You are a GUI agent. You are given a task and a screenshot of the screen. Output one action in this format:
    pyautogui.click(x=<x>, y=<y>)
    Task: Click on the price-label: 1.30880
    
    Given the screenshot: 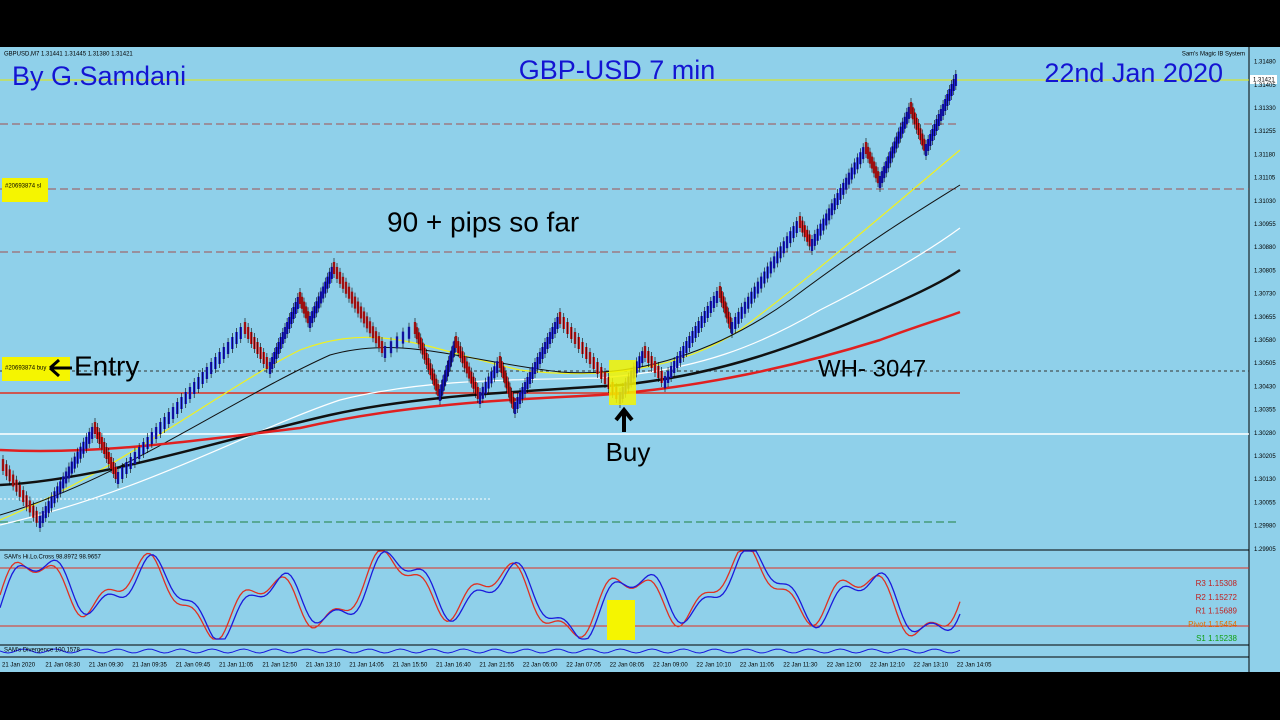 What is the action you would take?
    pyautogui.click(x=1265, y=248)
    